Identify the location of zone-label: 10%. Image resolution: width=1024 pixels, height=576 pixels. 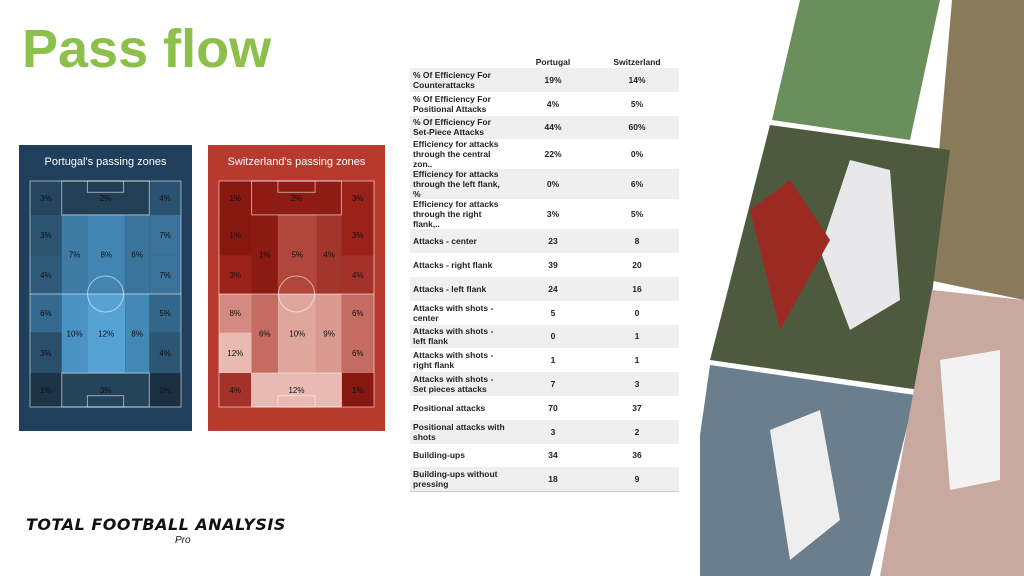
(75, 334).